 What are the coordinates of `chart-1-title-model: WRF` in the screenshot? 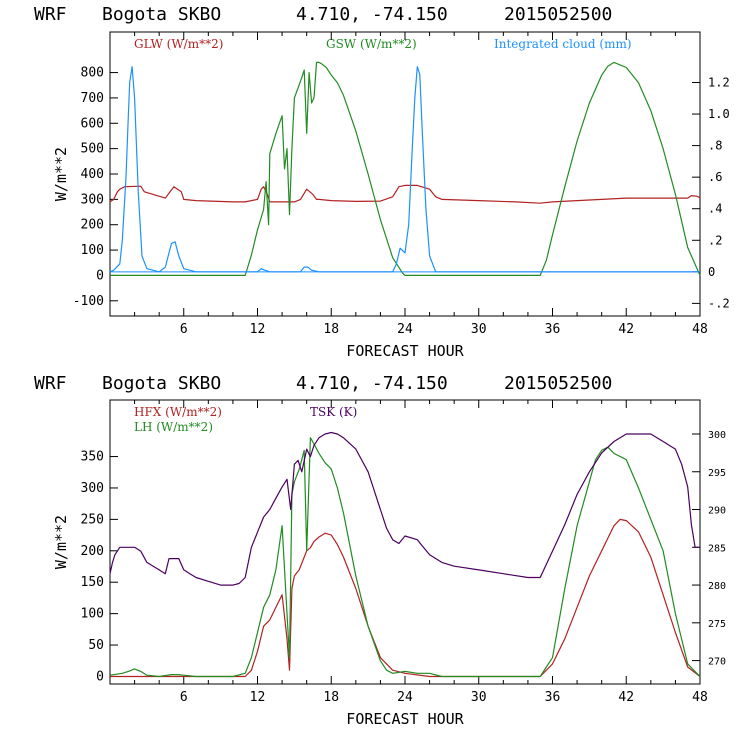 It's located at (50, 14).